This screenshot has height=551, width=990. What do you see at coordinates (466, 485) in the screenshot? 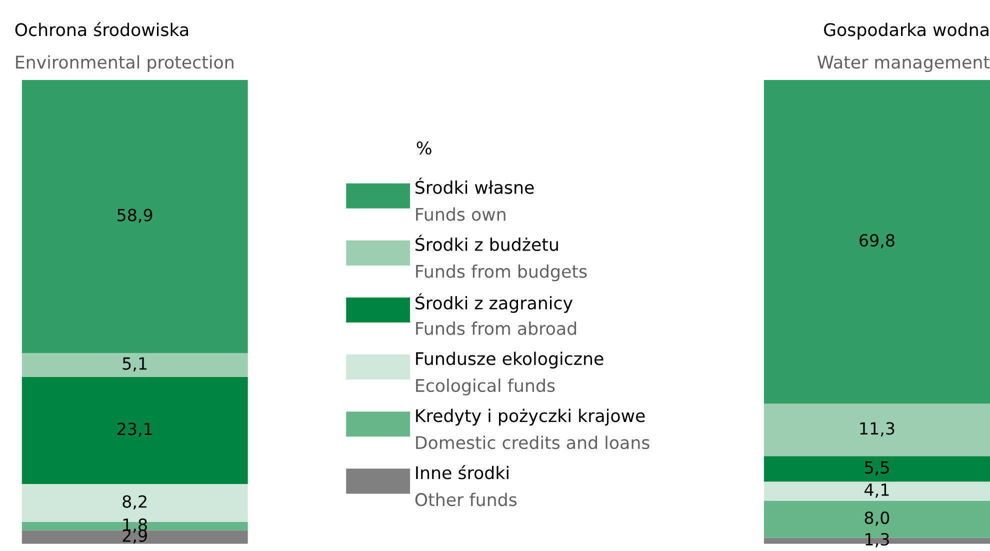
I see `legend-label: Inne środki Other funds` at bounding box center [466, 485].